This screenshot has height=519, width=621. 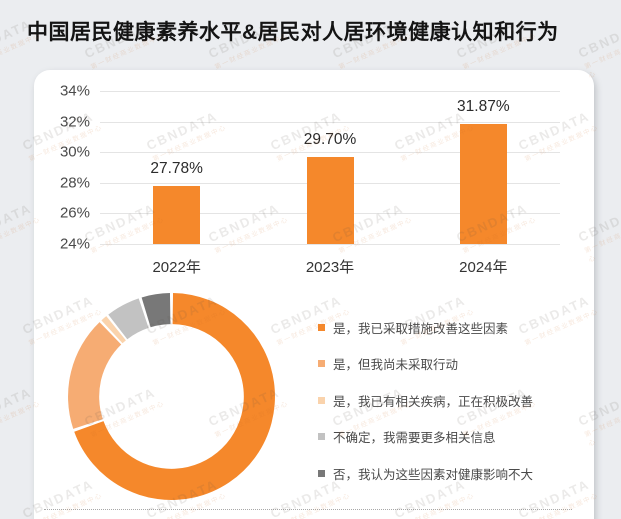 What do you see at coordinates (483, 267) in the screenshot?
I see `x-axis-tick-label: 2024年` at bounding box center [483, 267].